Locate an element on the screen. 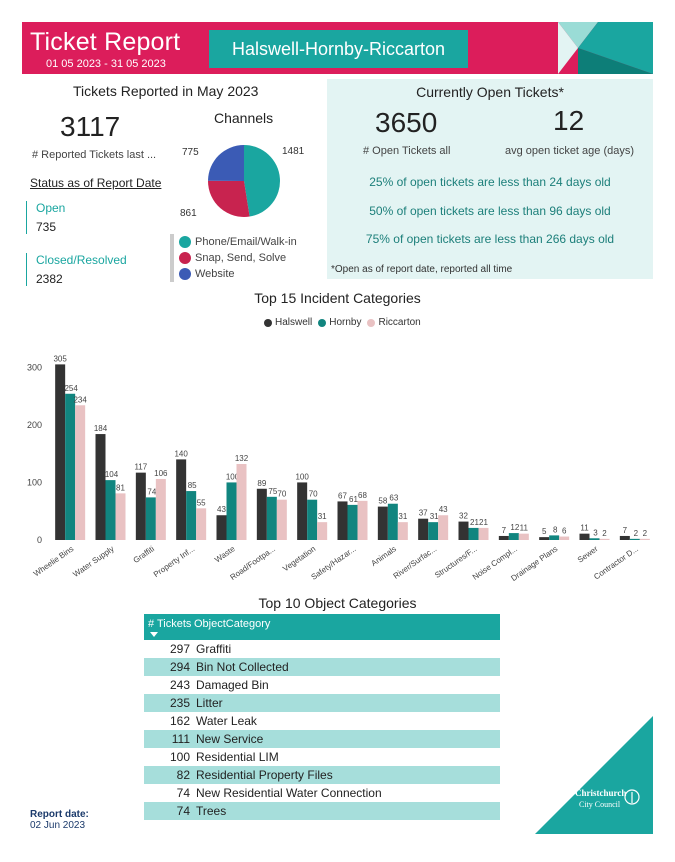 The height and width of the screenshot is (862, 675). legend-label: Phone/Email/Walk-in is located at coordinates (246, 242).